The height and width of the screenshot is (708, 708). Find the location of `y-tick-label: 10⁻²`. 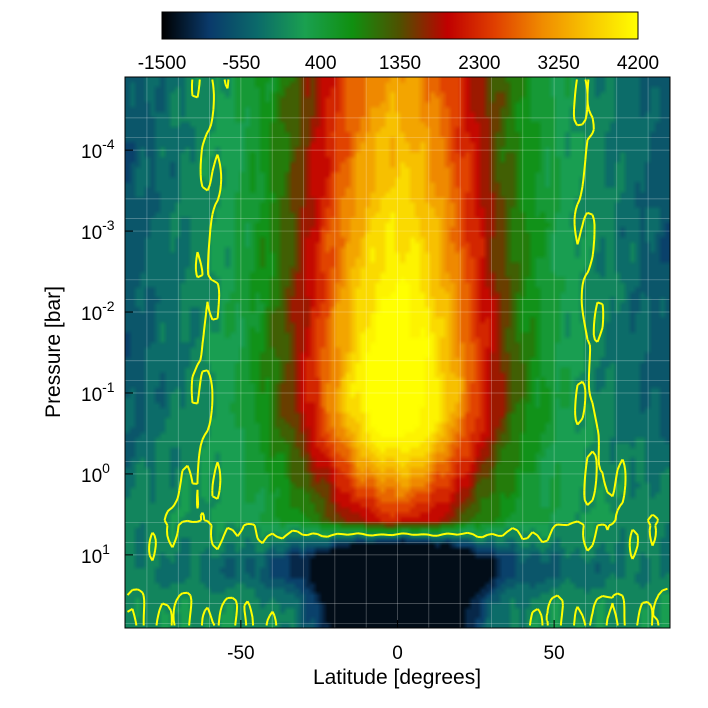

y-tick-label: 10⁻² is located at coordinates (98, 311).